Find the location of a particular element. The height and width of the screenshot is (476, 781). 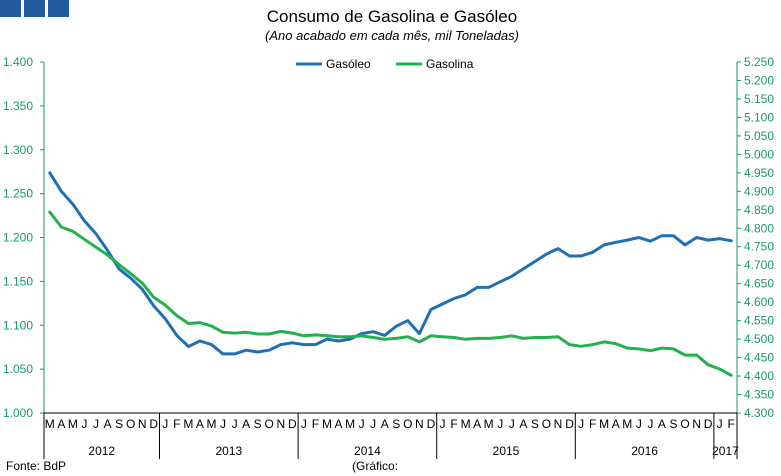

right-tick-label: 4.400 is located at coordinates (759, 376).